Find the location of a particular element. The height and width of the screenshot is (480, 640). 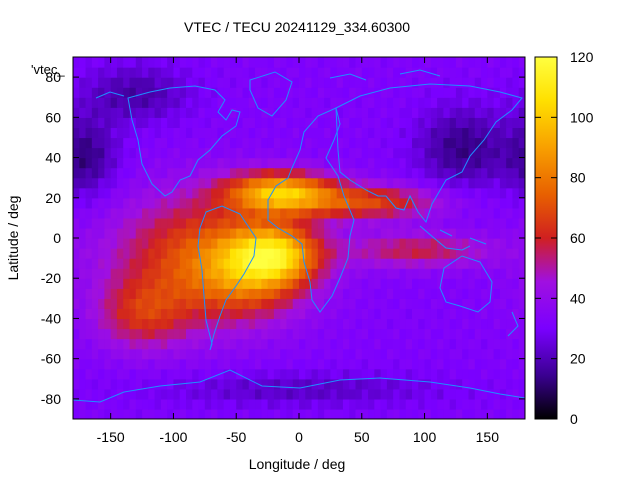

y-tick-label: 20 is located at coordinates (53, 198).